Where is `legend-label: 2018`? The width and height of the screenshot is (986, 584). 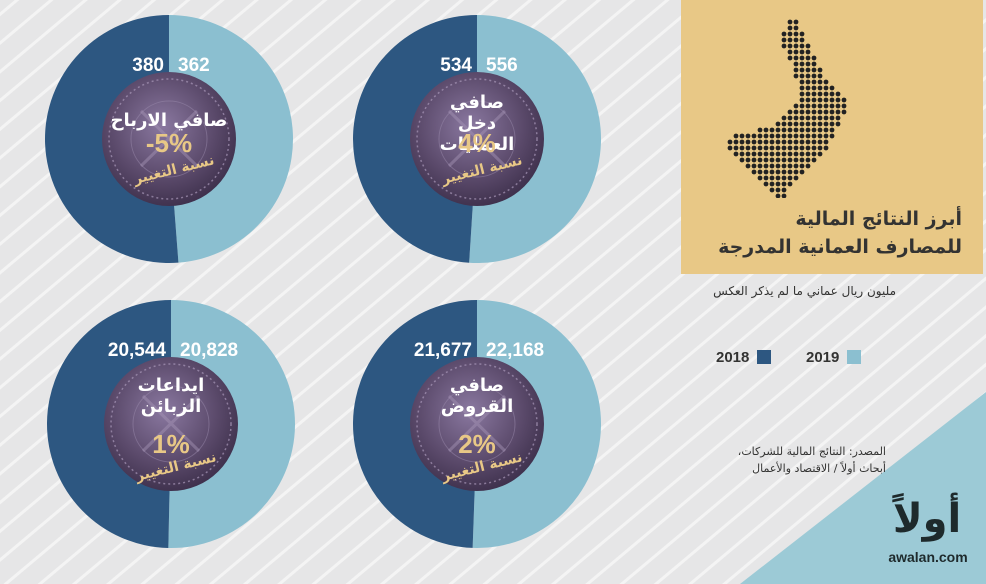 legend-label: 2018 is located at coordinates (733, 357).